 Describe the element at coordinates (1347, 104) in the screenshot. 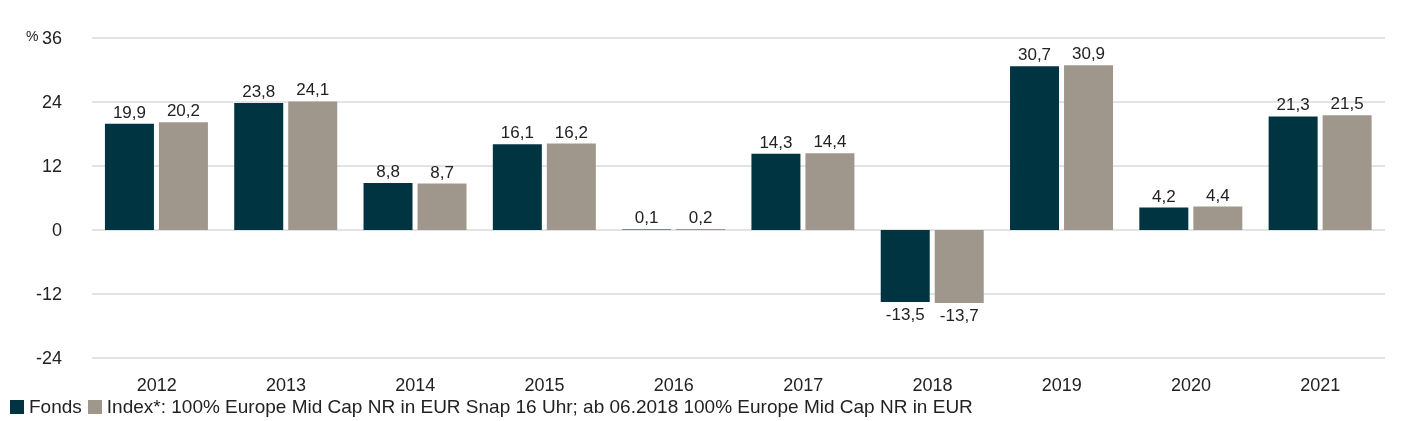

I see `data-label: 21,5` at that location.